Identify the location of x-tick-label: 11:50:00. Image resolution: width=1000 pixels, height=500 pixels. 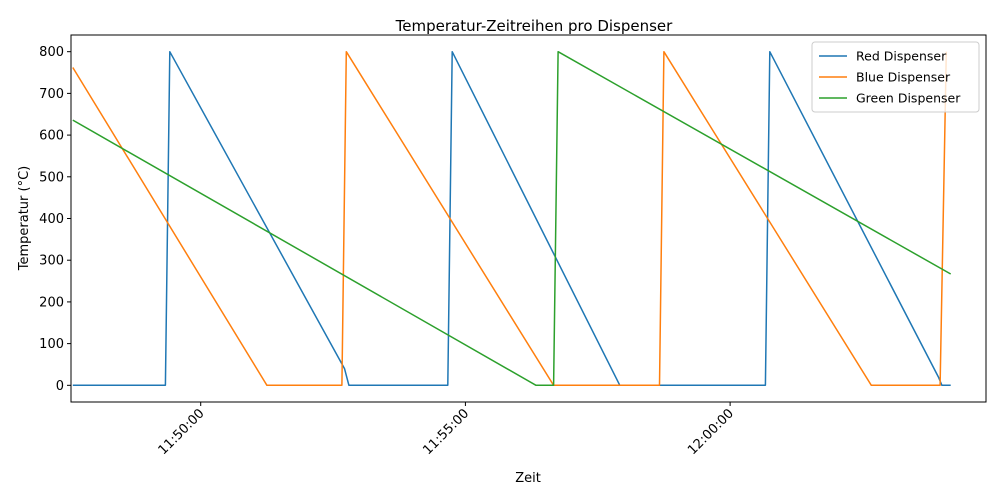
(182, 432).